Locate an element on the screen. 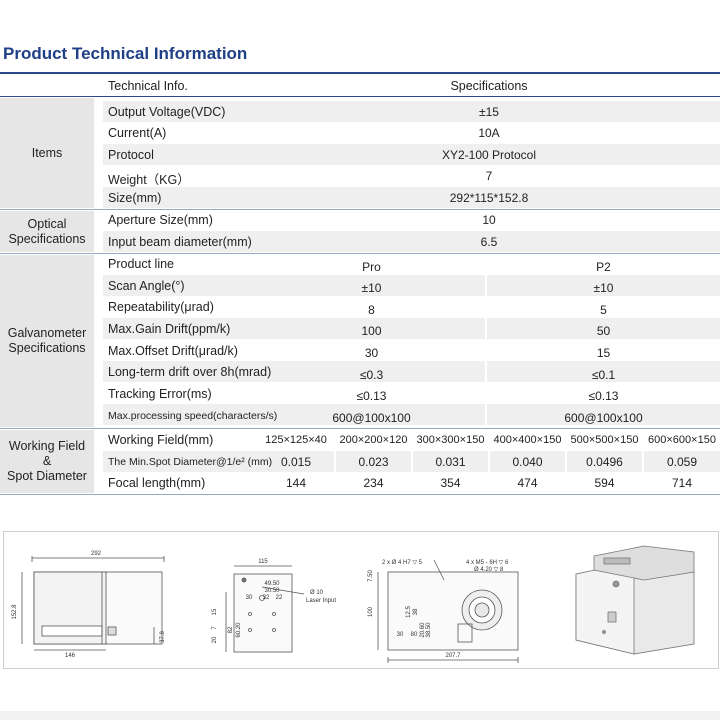 The height and width of the screenshot is (720, 720). group-working-field: Working Field & Spot Diameter is located at coordinates (47, 461).